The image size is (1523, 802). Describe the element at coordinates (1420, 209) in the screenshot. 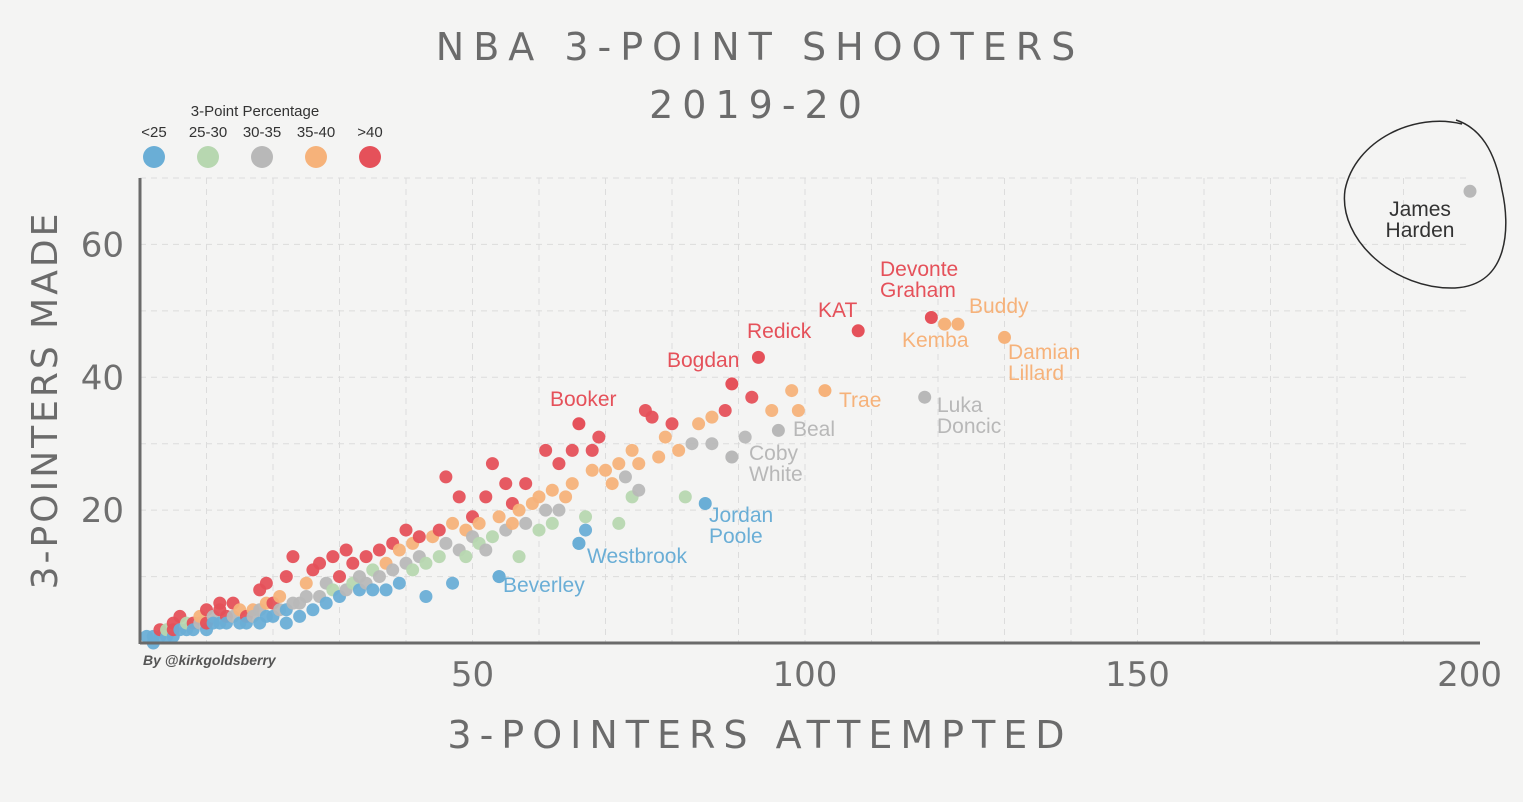

I see `player-label: James` at that location.